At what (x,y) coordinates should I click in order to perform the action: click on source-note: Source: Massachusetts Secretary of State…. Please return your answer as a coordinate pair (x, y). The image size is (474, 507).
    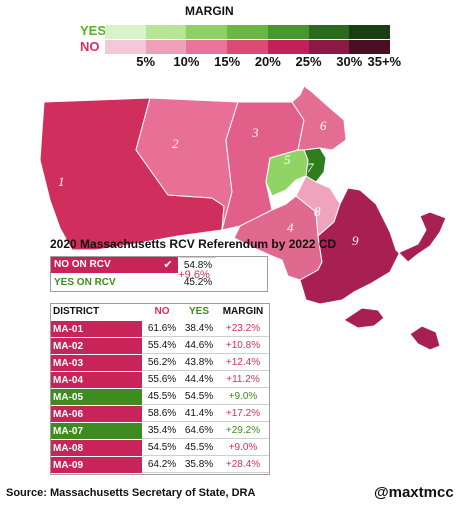
    Looking at the image, I should click on (131, 493).